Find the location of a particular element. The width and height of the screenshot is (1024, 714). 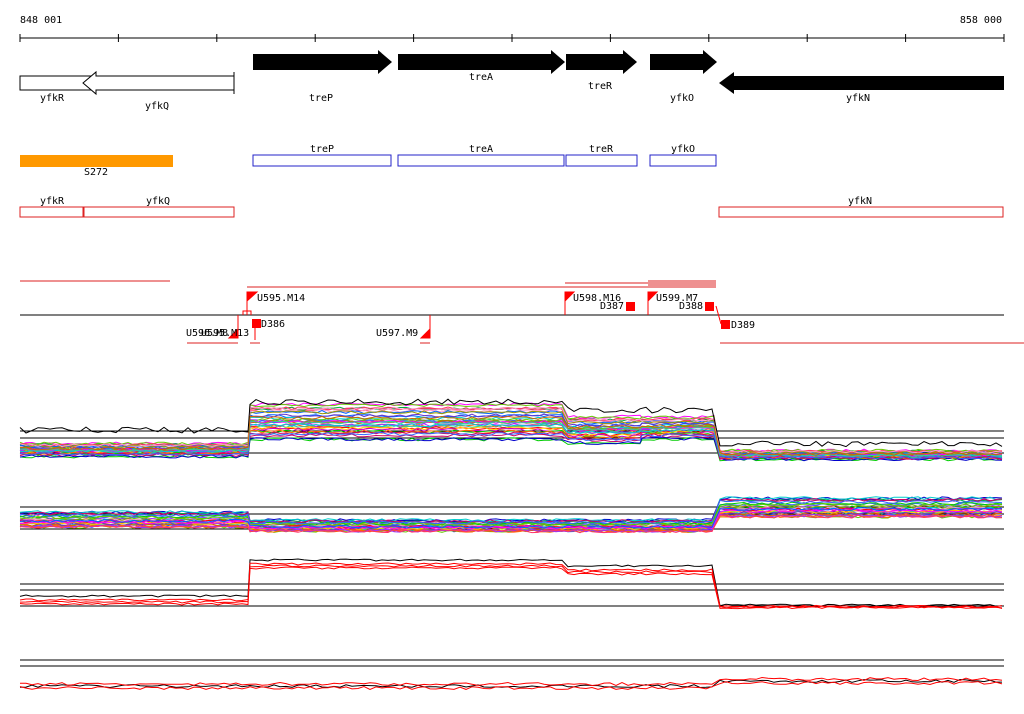

gene-arrow-treP is located at coordinates (322, 62).